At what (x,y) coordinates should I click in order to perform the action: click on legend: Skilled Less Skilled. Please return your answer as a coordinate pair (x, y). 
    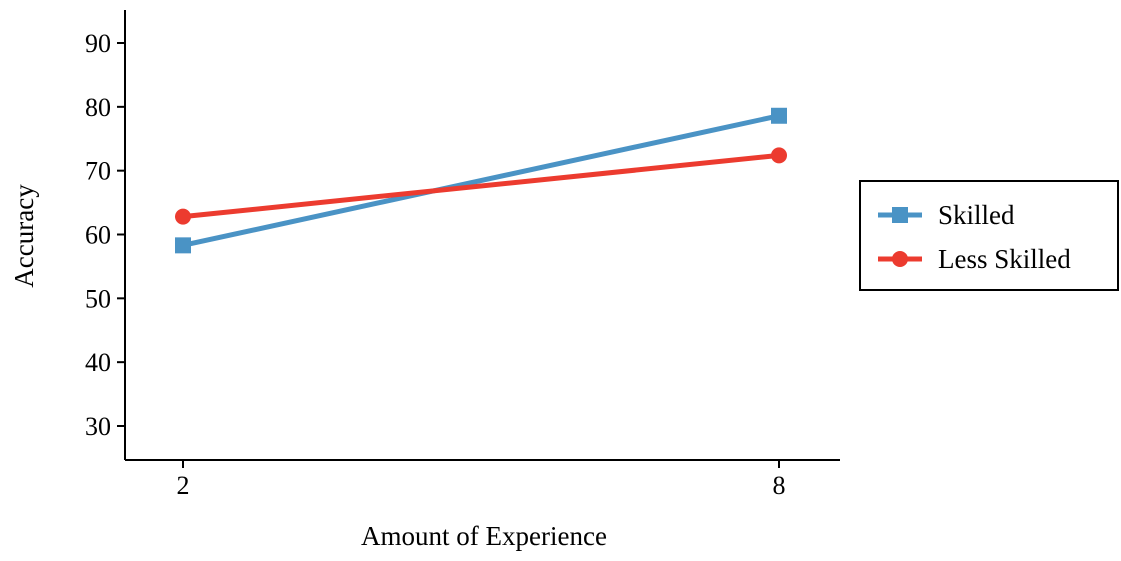
    Looking at the image, I should click on (989, 235).